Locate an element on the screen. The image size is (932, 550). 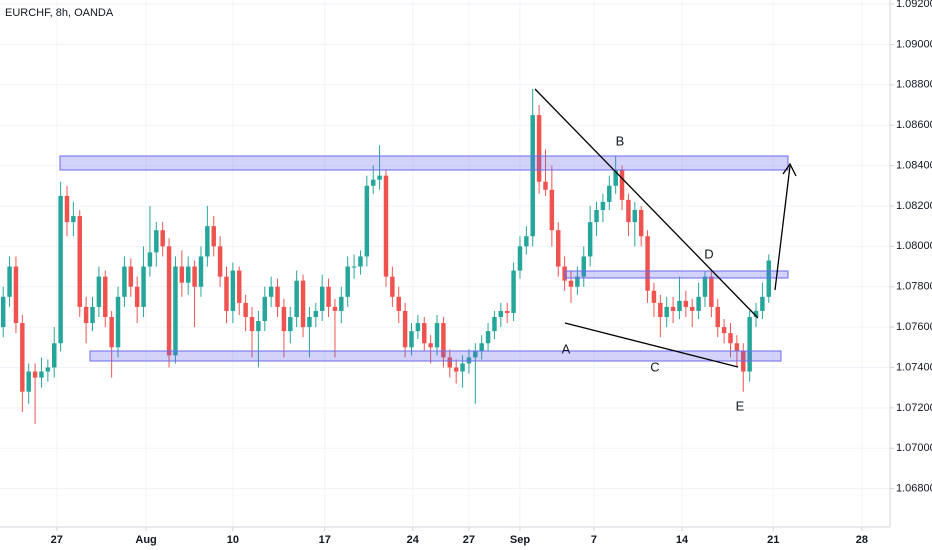
y-tick-label: 1.06800 is located at coordinates (914, 489).